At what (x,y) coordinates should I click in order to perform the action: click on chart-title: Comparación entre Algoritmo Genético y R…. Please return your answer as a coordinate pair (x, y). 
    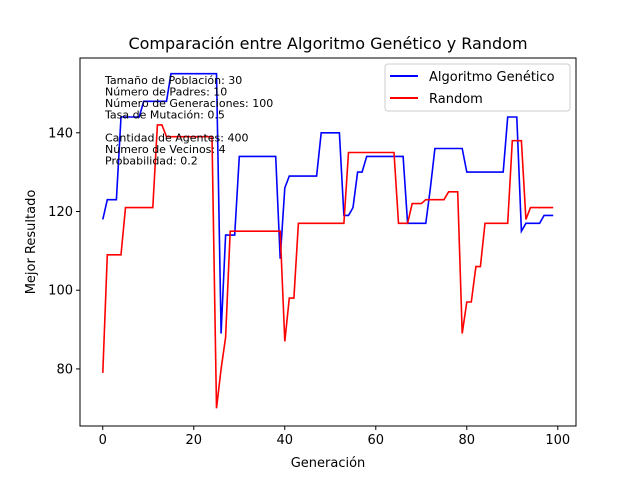
    Looking at the image, I should click on (327, 43).